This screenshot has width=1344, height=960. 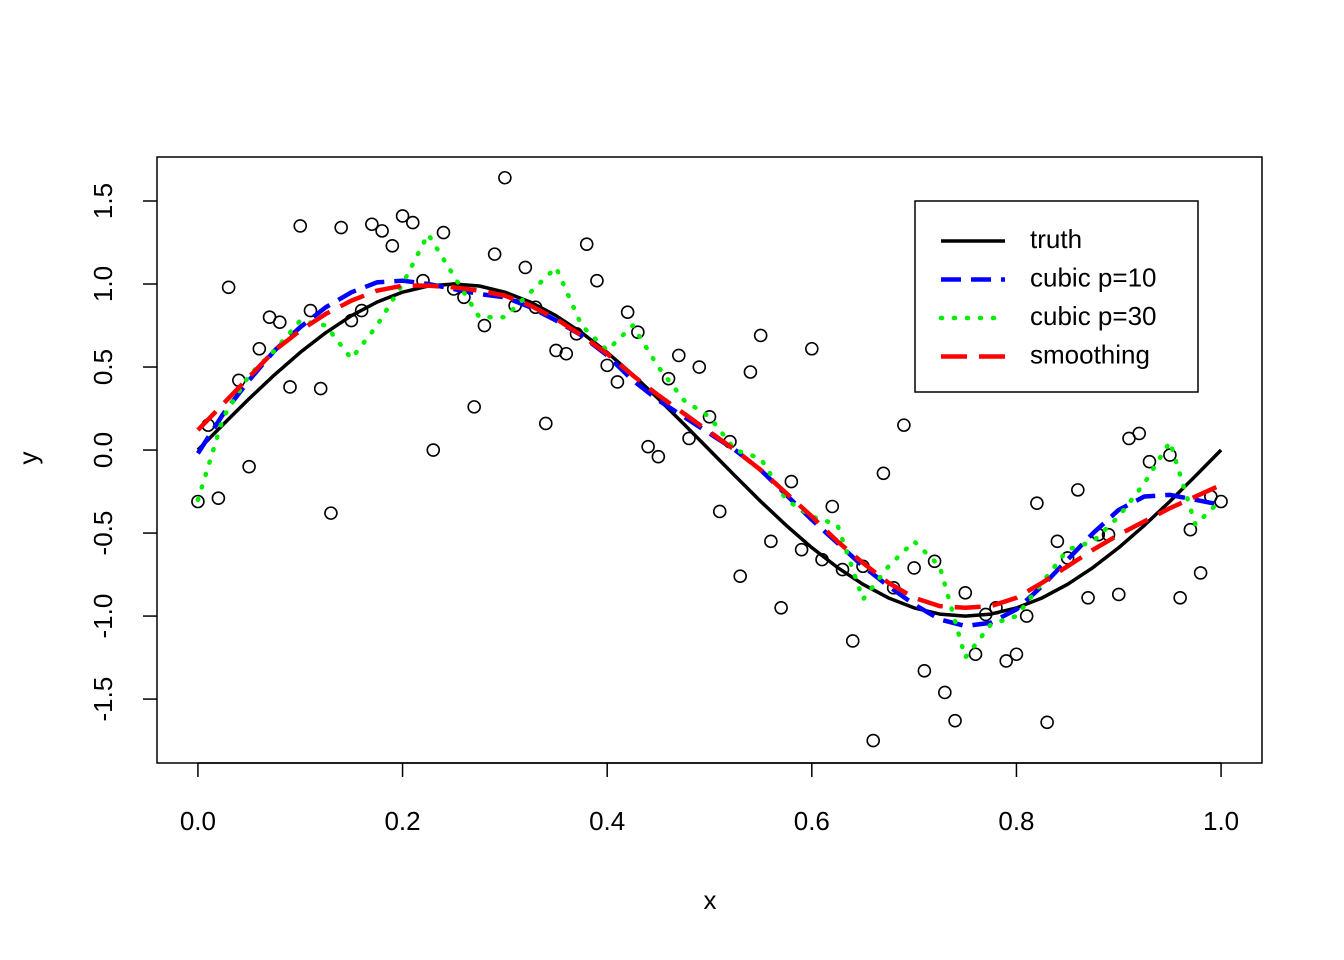 What do you see at coordinates (710, 900) in the screenshot?
I see `x-axis-title: x` at bounding box center [710, 900].